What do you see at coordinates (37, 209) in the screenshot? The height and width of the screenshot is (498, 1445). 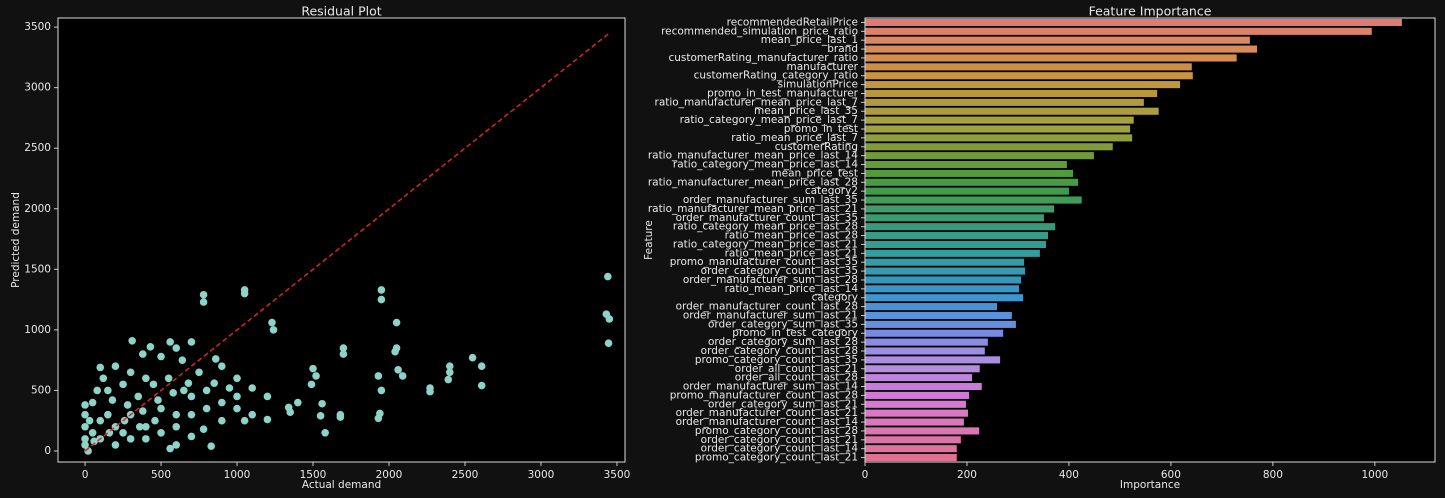 I see `y-tick-label: 2000` at bounding box center [37, 209].